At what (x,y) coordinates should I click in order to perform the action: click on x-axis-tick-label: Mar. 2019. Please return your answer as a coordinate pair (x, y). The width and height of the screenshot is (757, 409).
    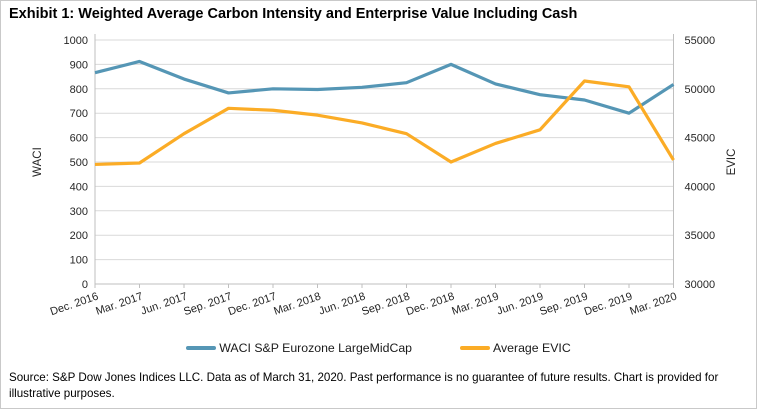
    Looking at the image, I should click on (475, 303).